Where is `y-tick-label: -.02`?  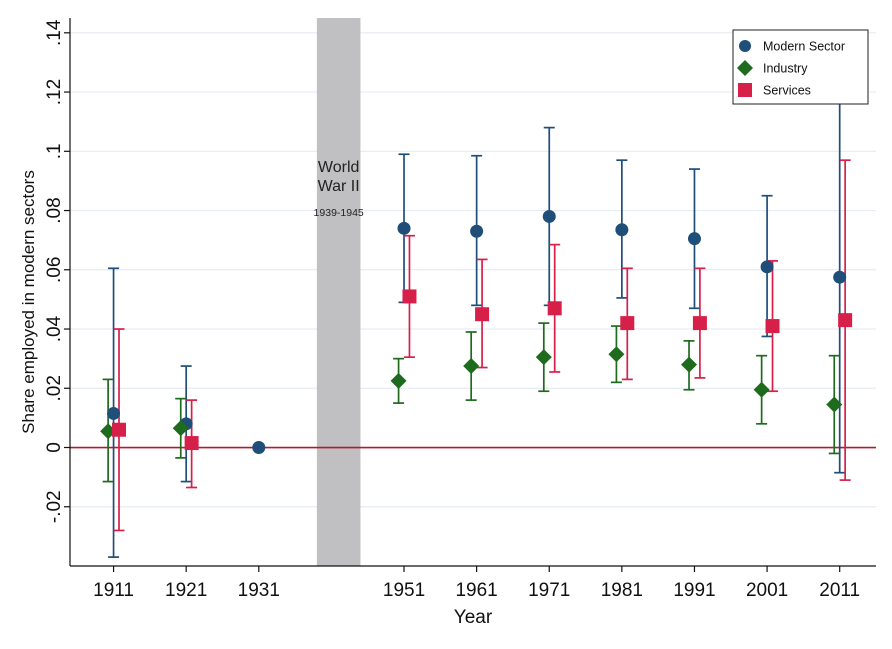 y-tick-label: -.02 is located at coordinates (54, 506).